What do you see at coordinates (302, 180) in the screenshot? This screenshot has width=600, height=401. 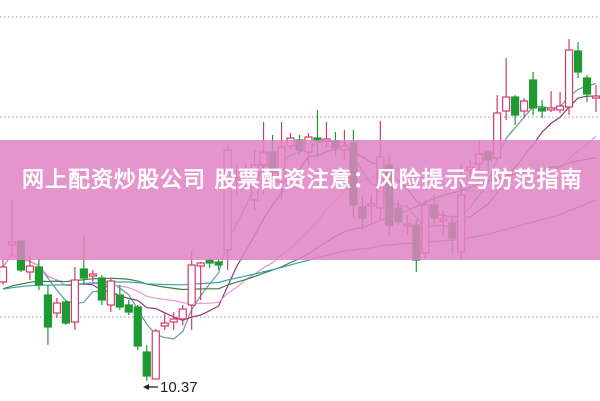 I see `article-title: 网上配资炒股公司 股票配资注意：风险提示与防范指南` at bounding box center [302, 180].